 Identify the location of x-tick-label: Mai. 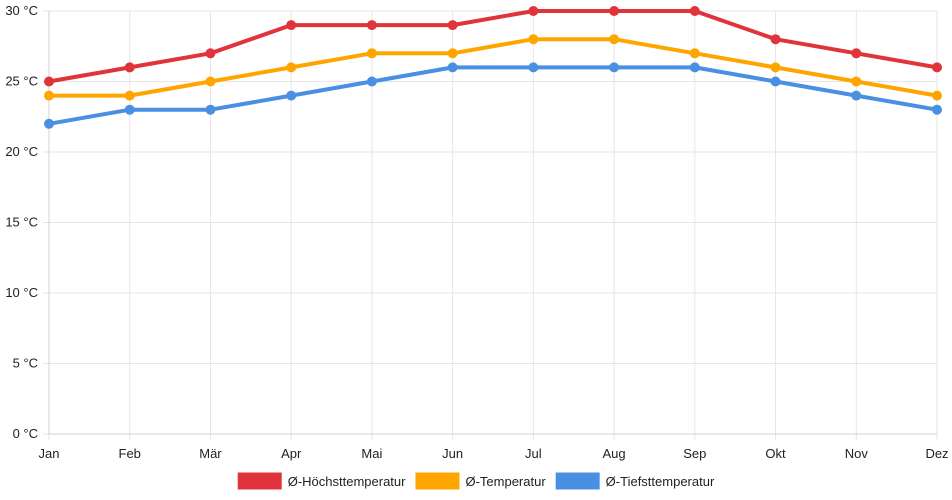
(371, 453).